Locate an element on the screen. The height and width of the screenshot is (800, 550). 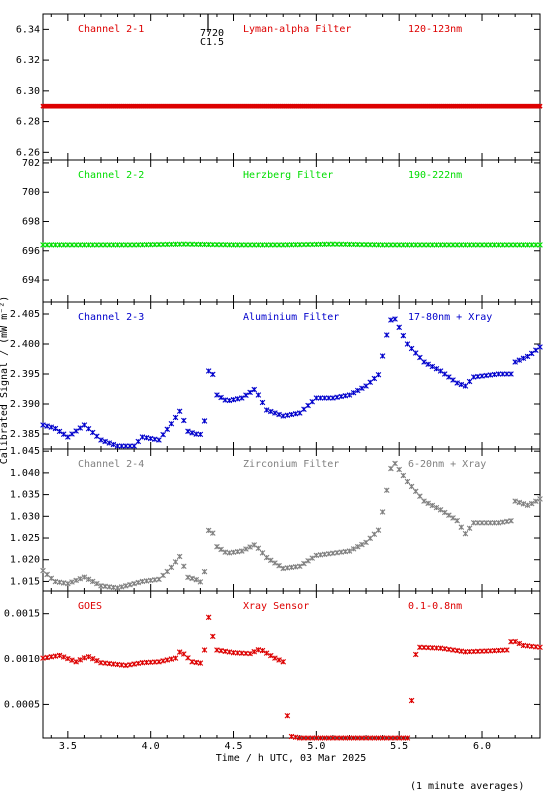
y-tick-label: 1.045 is located at coordinates (25, 451).